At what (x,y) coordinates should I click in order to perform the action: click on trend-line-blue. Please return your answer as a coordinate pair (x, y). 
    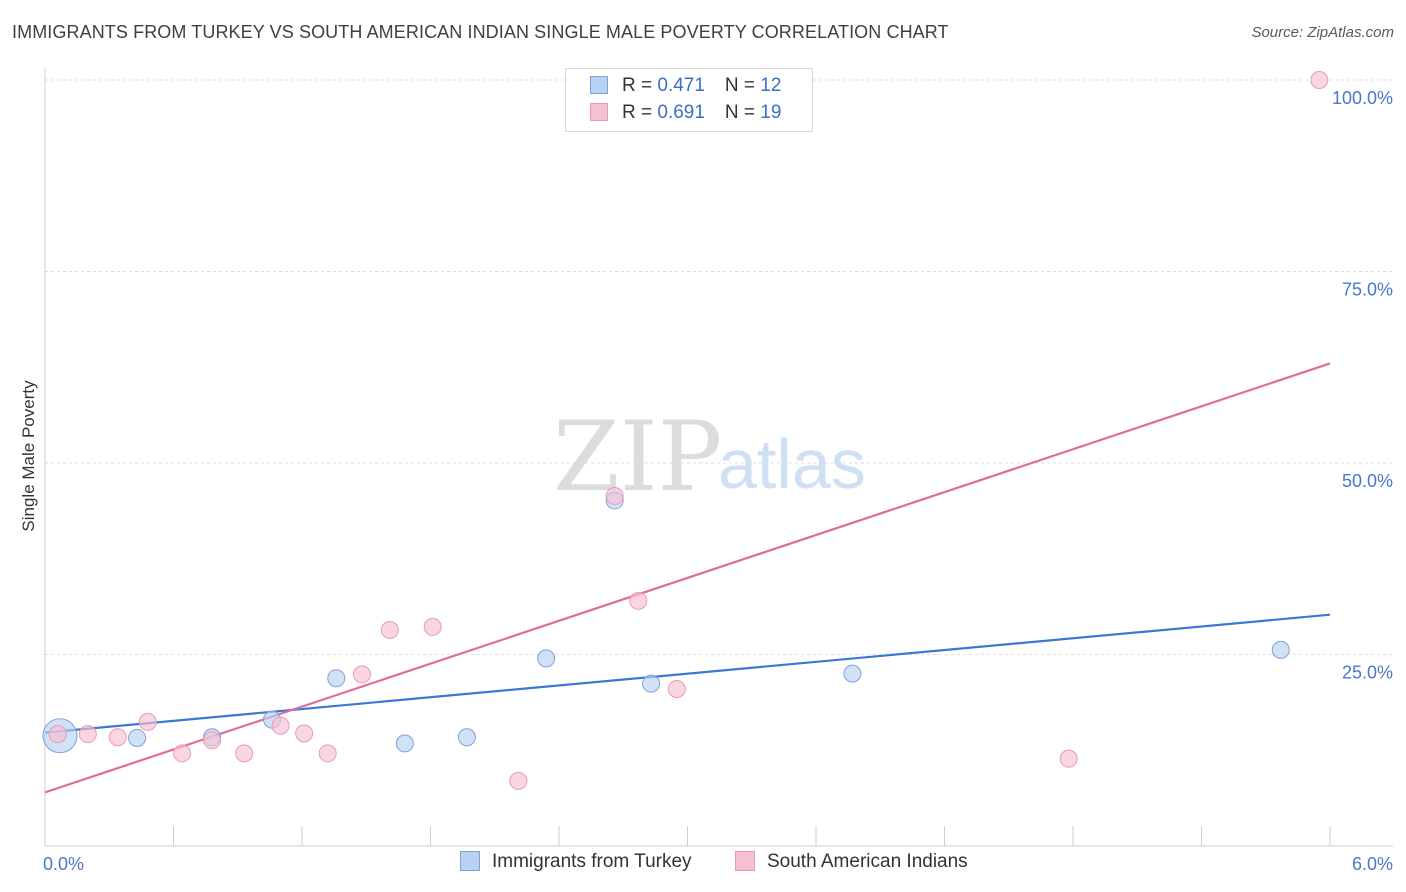
    Looking at the image, I should click on (687, 673).